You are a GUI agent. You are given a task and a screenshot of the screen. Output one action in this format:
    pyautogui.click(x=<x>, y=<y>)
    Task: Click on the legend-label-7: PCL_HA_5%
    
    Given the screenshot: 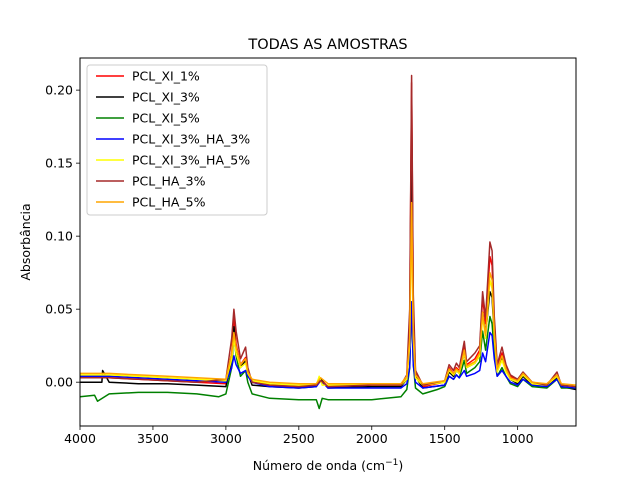 What is the action you would take?
    pyautogui.click(x=169, y=202)
    